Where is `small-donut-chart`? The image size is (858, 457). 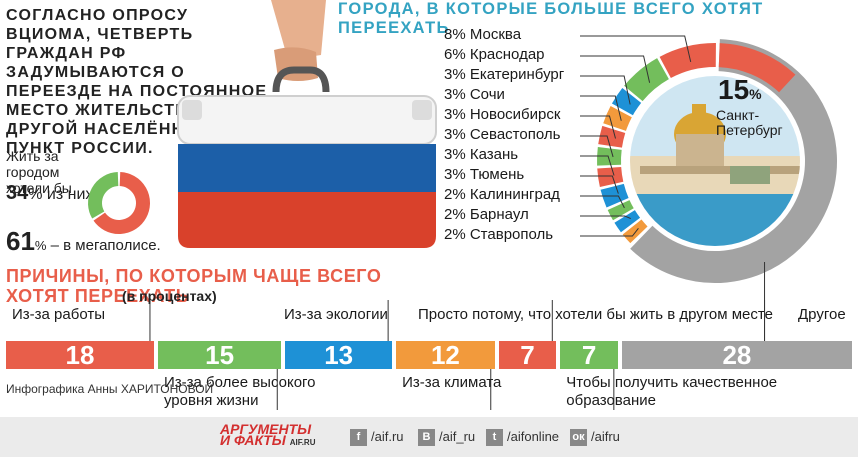
small-donut-chart is located at coordinates (119, 203).